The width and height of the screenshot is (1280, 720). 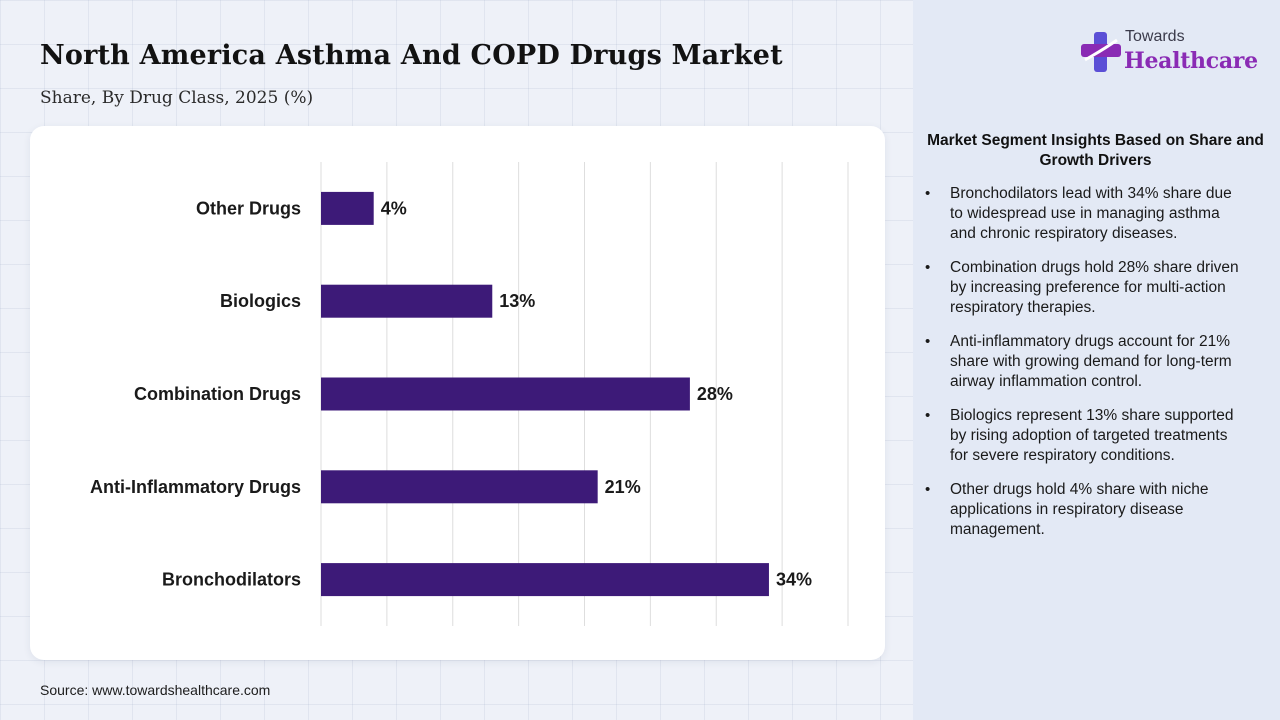 I want to click on value-label: 34%, so click(x=794, y=580).